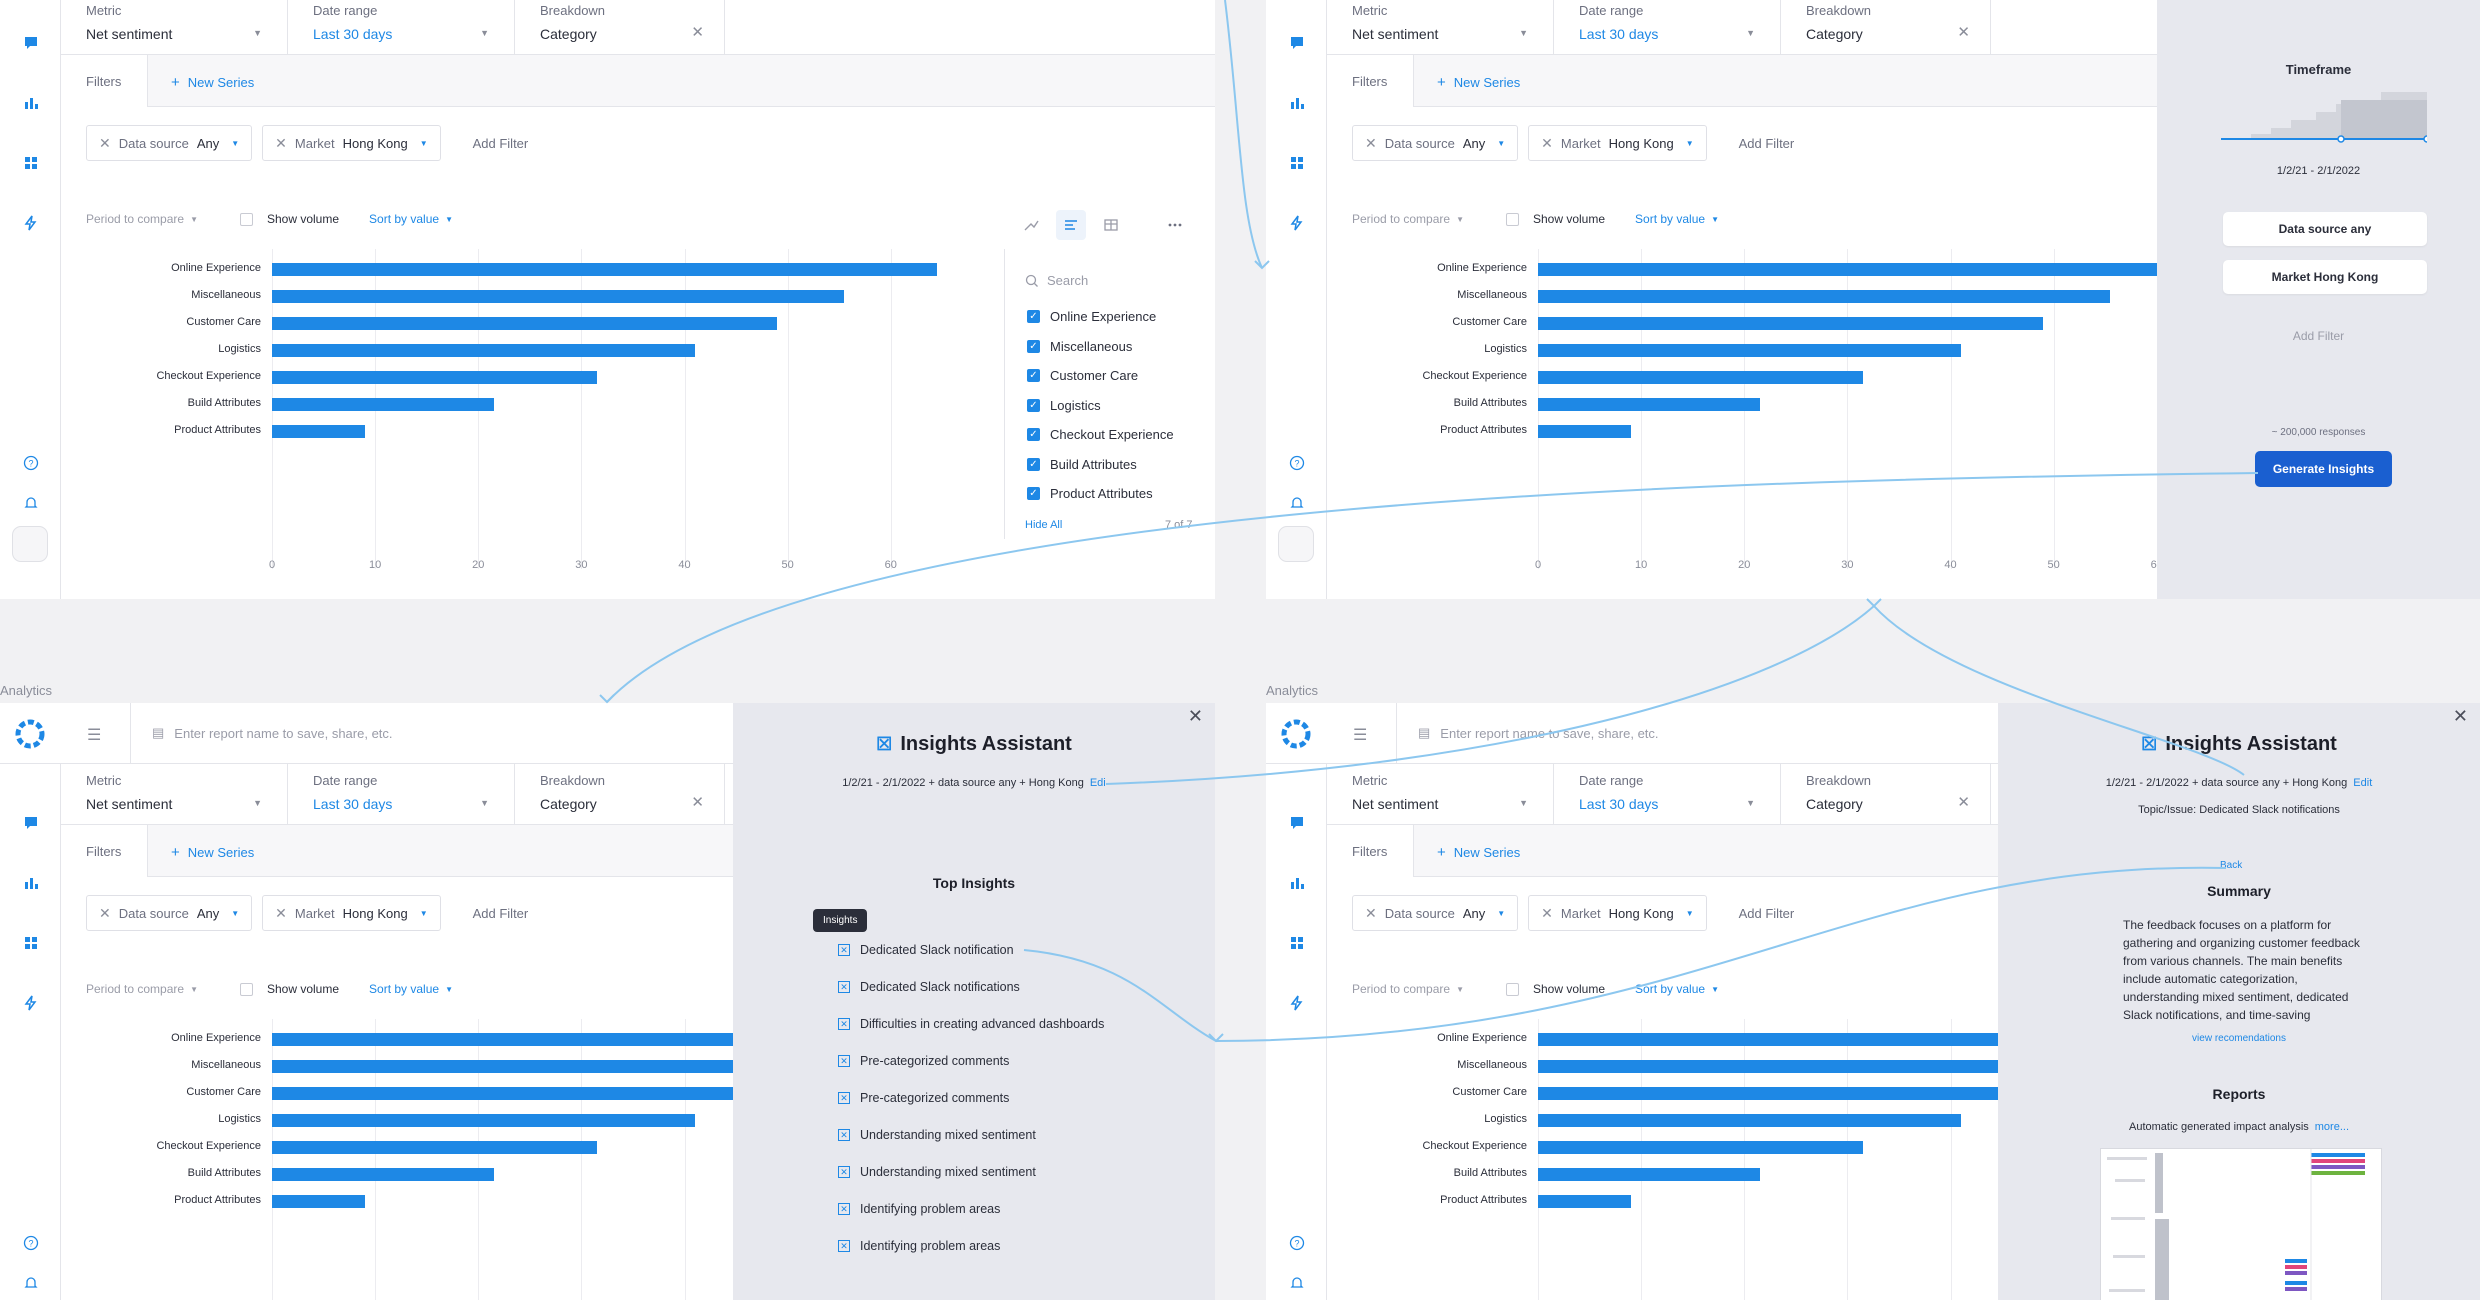 The height and width of the screenshot is (1300, 2480). I want to click on legend-item: ✓ Product Attributes, so click(1090, 493).